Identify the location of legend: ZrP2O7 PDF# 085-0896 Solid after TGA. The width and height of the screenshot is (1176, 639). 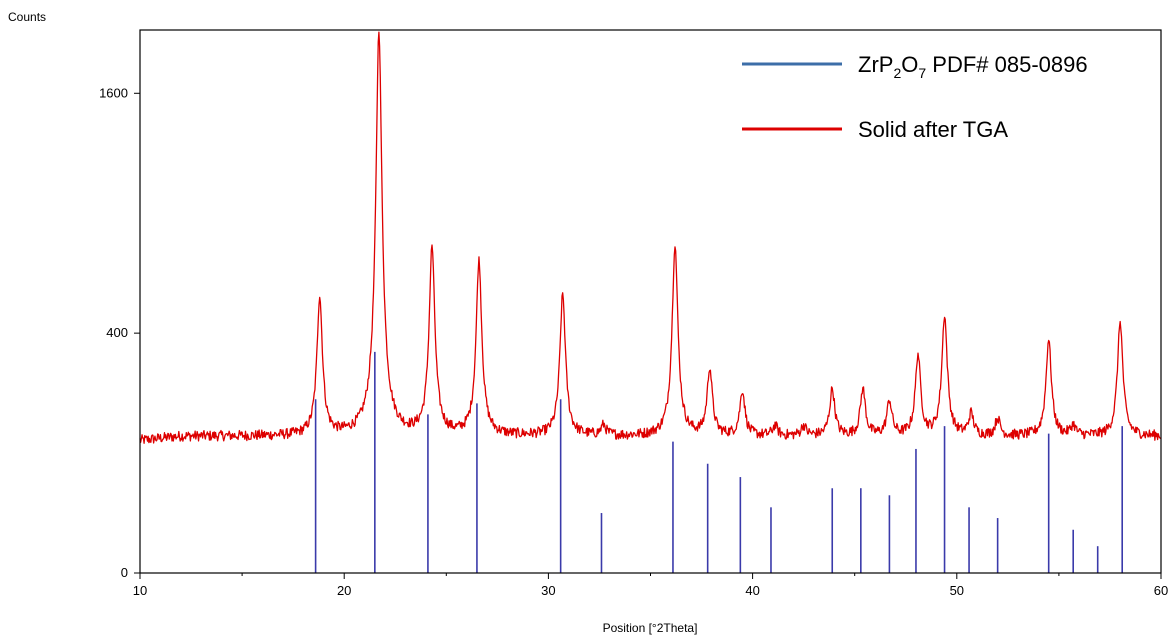
(915, 97).